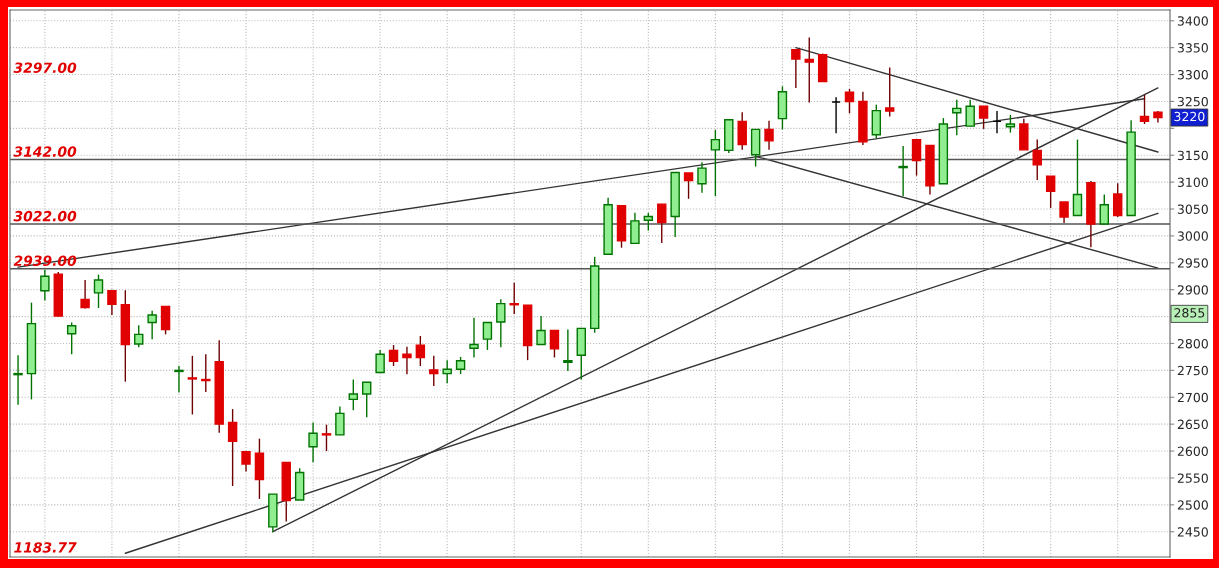 The height and width of the screenshot is (568, 1219). What do you see at coordinates (45, 216) in the screenshot?
I see `ref-line-label: 3022.00` at bounding box center [45, 216].